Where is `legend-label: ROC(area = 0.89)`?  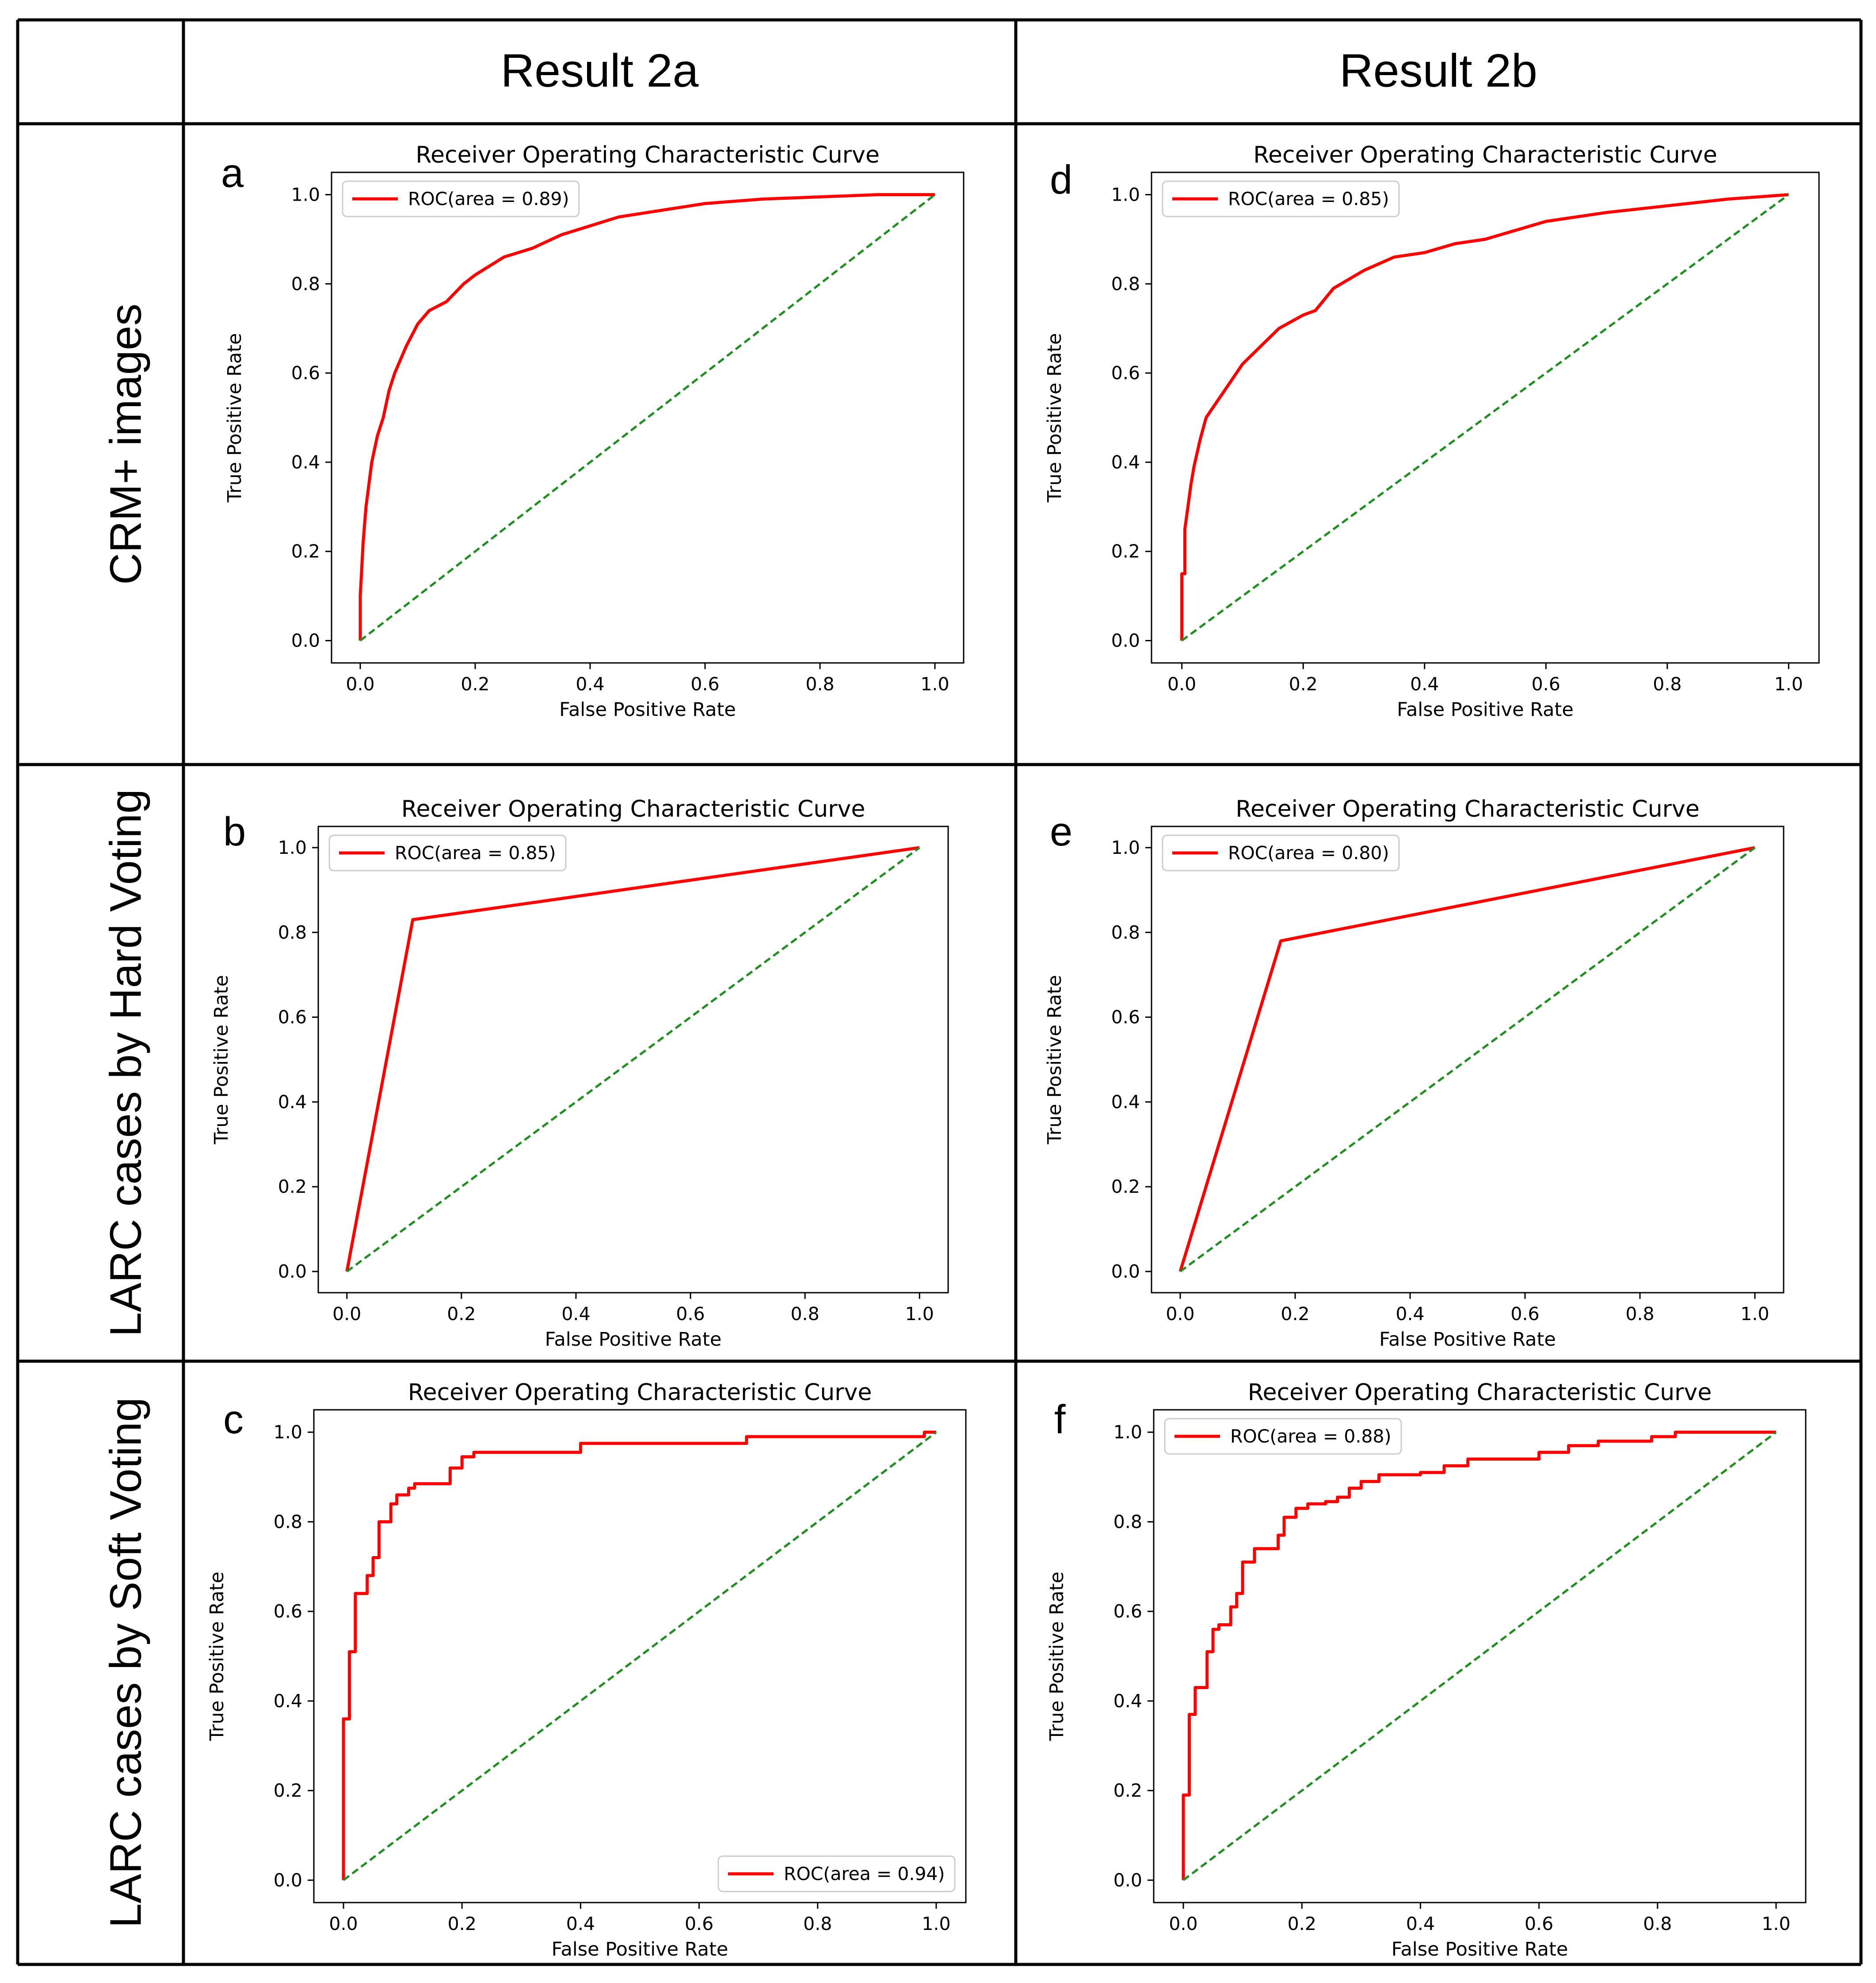 legend-label: ROC(area = 0.89) is located at coordinates (488, 198).